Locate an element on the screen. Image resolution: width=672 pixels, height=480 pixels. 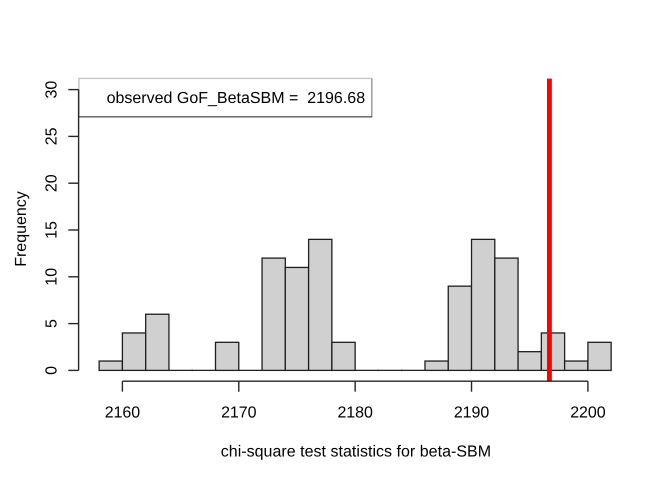
svg-text: 10 is located at coordinates (51, 277).